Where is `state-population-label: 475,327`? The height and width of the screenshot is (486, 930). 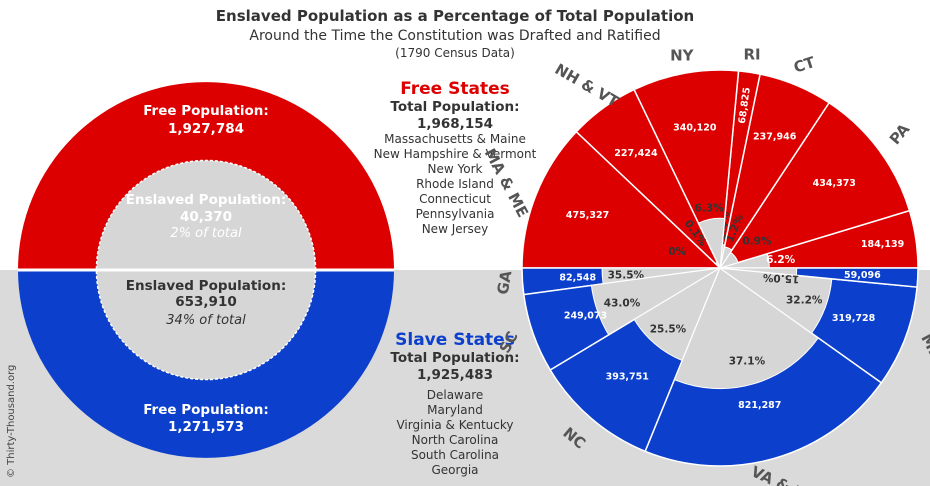
state-population-label: 475,327 is located at coordinates (587, 215).